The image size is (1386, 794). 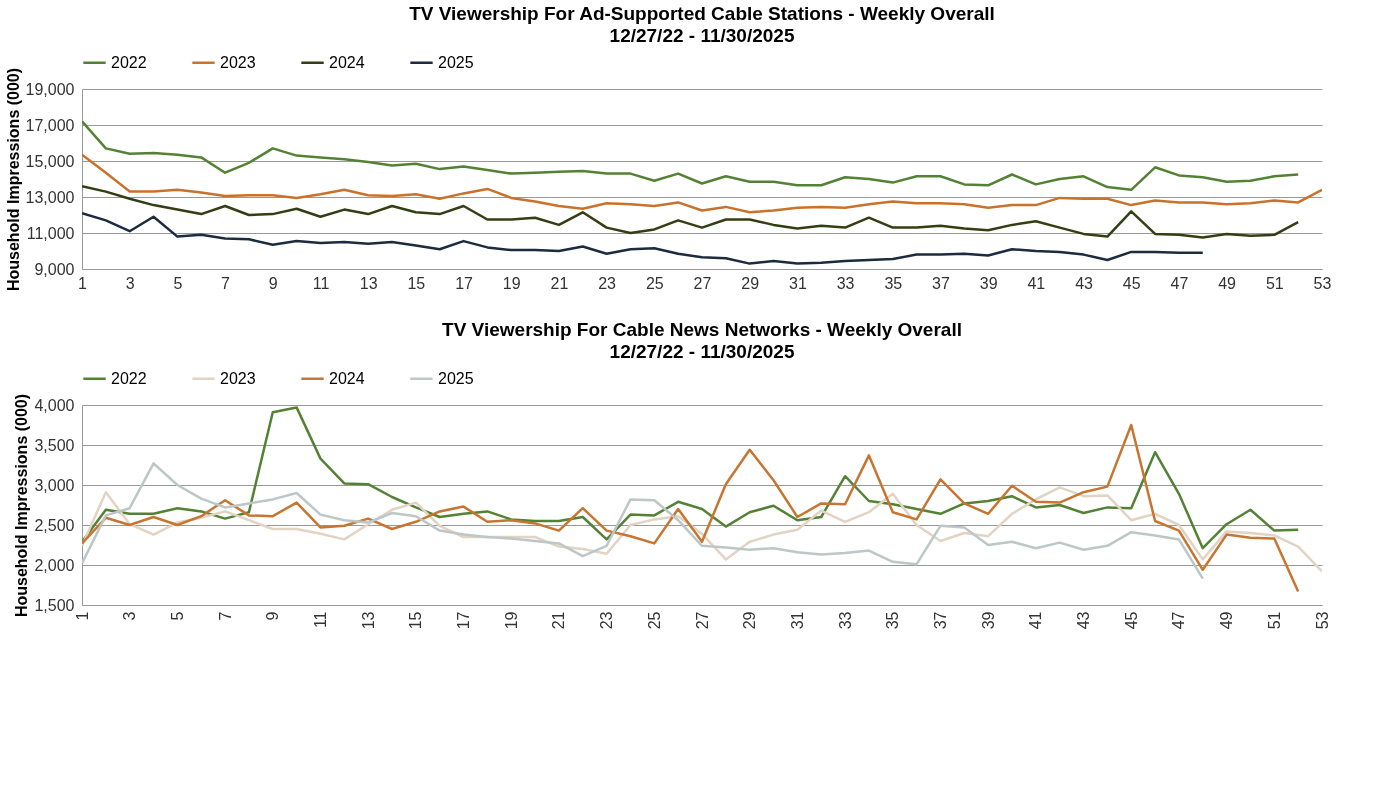 I want to click on y-tick-label: 1,500, so click(x=54, y=605).